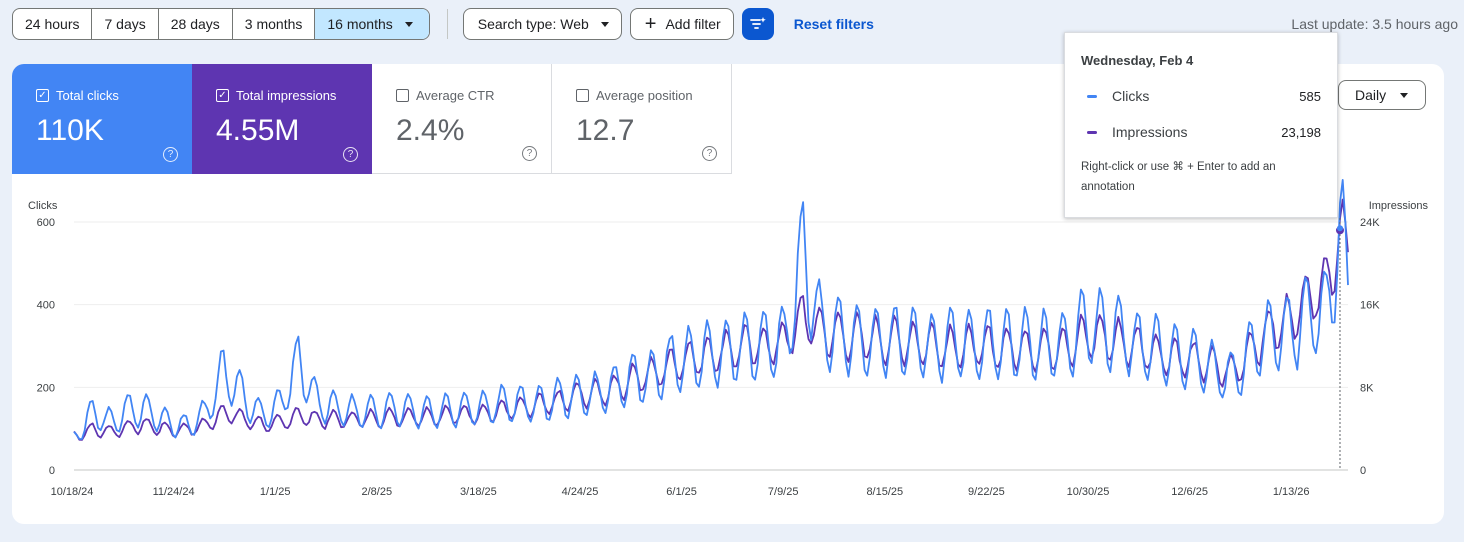 This screenshot has height=542, width=1464. I want to click on range-16-months-label: 16 months, so click(360, 24).